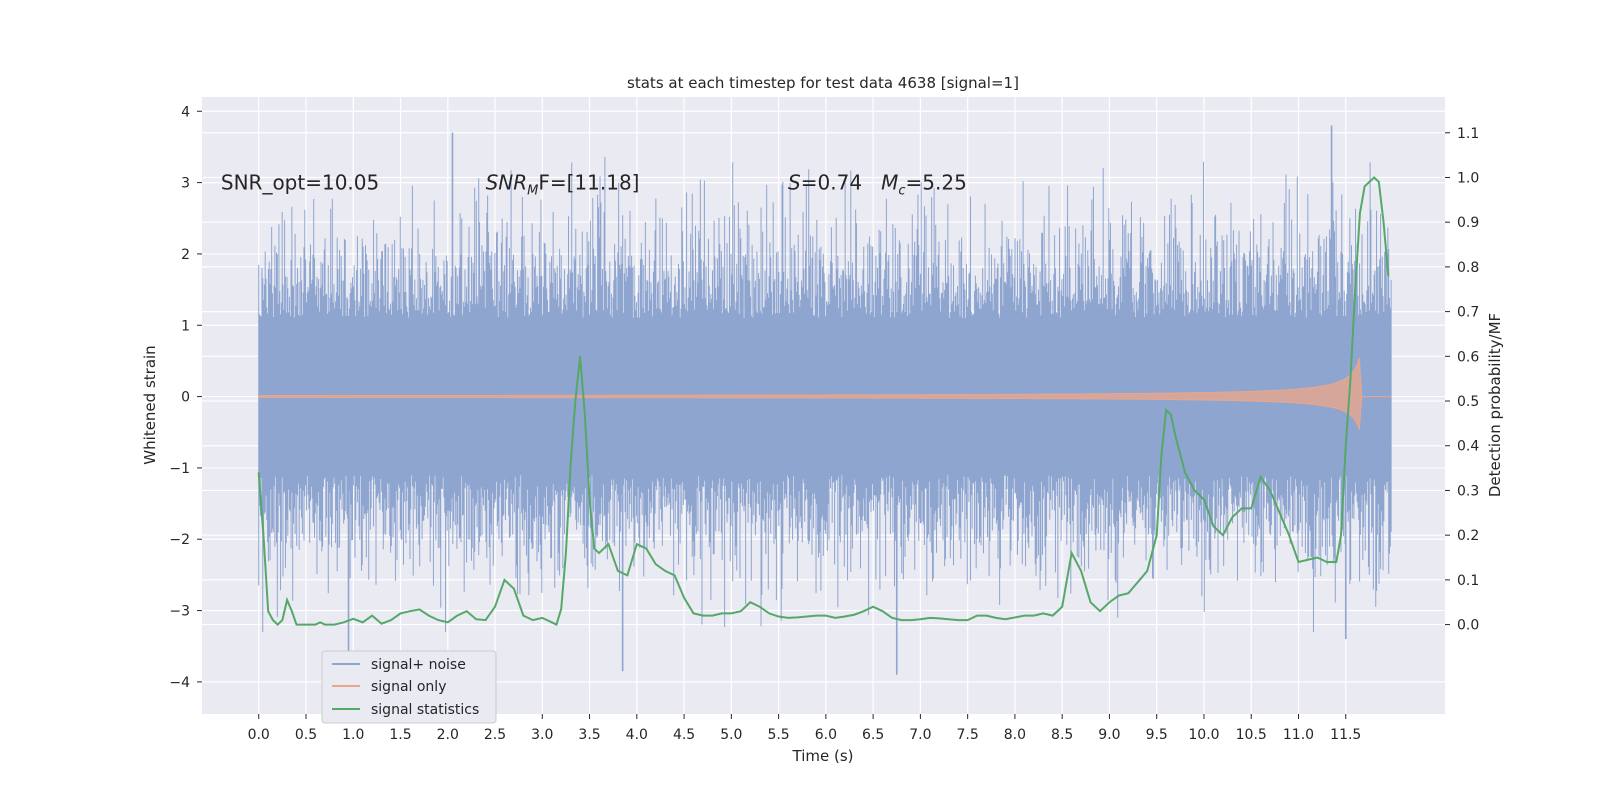  I want to click on legend-label-signal-only: signal only, so click(408, 687).